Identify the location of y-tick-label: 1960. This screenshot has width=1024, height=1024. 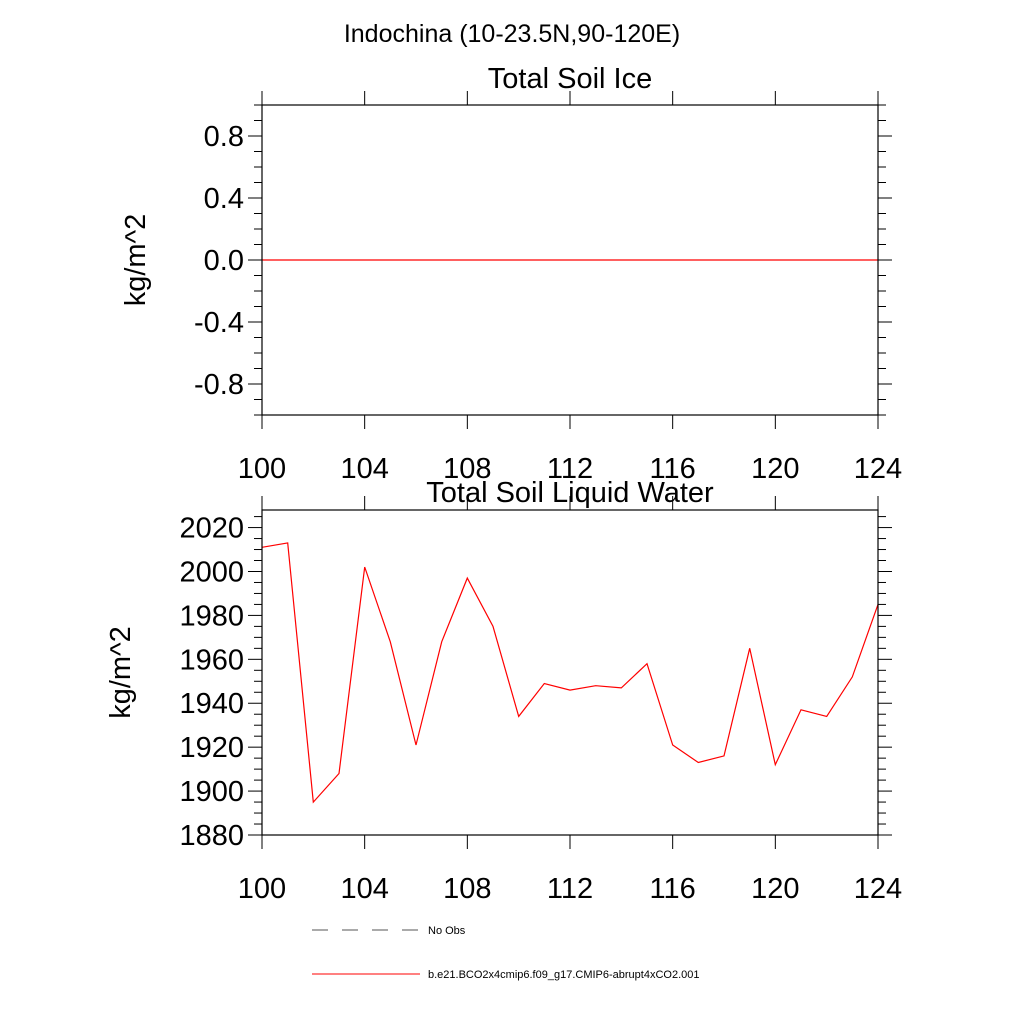
(211, 660).